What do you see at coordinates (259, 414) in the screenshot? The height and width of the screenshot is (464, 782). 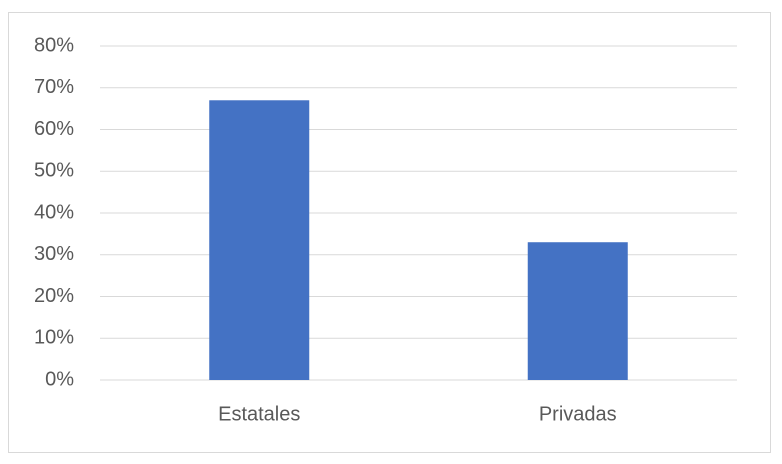 I see `x-tick-label: Estatales` at bounding box center [259, 414].